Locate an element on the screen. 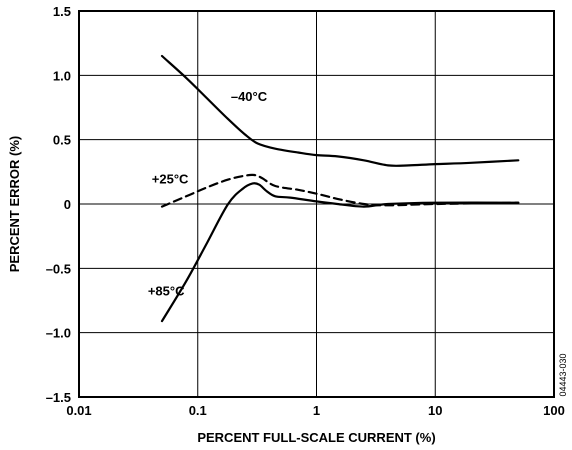 This screenshot has height=450, width=572. y-tick-label: –1.0 is located at coordinates (58, 333).